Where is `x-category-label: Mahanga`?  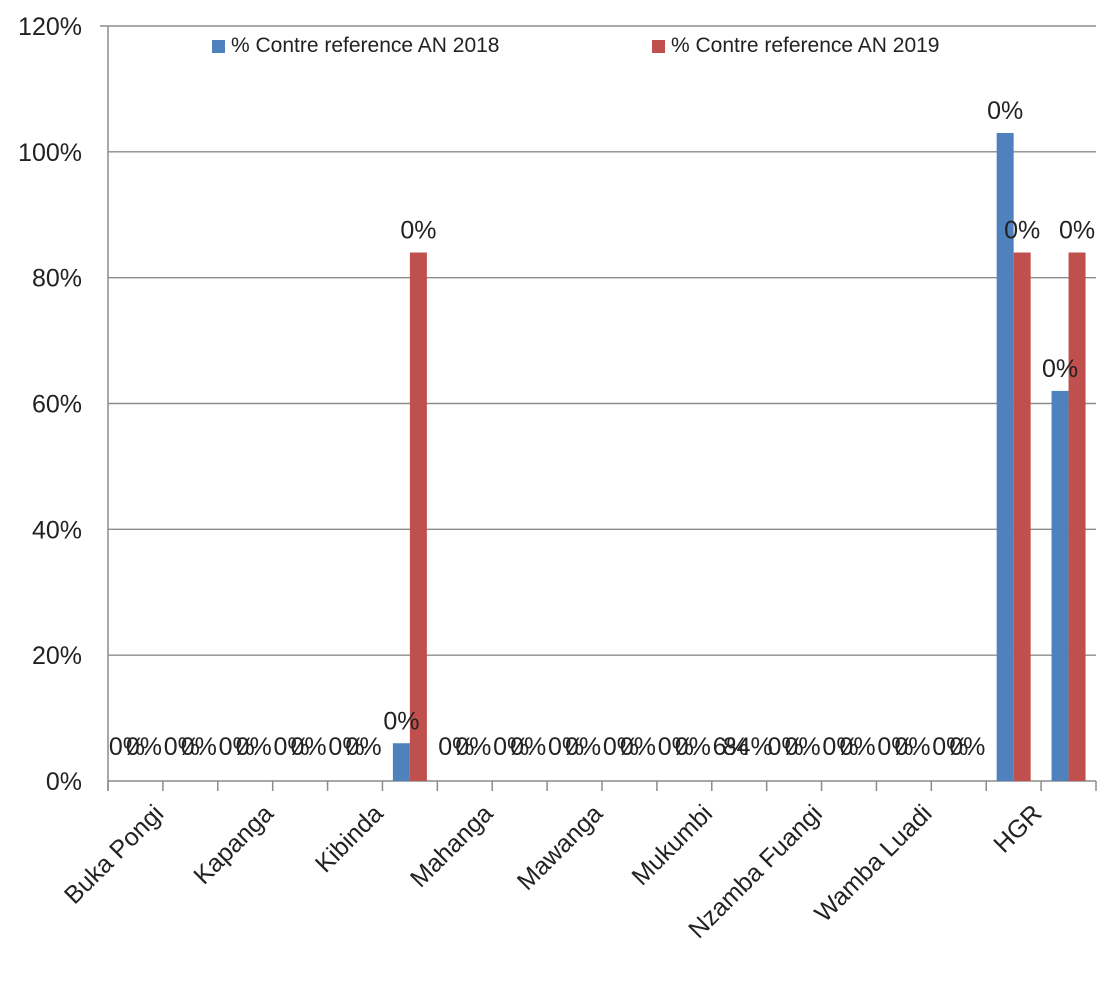 x-category-label: Mahanga is located at coordinates (452, 846).